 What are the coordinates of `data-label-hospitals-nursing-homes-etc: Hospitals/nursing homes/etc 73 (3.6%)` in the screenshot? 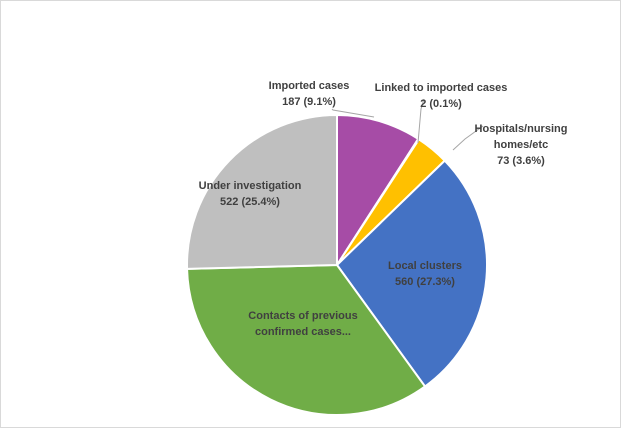 It's located at (521, 145).